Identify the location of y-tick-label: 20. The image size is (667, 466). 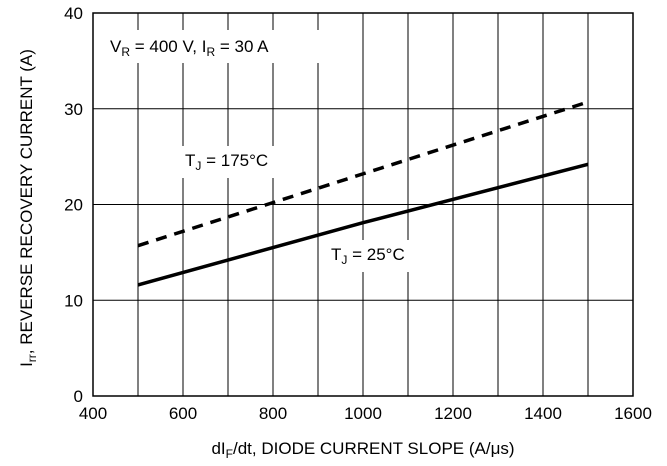
(73, 205).